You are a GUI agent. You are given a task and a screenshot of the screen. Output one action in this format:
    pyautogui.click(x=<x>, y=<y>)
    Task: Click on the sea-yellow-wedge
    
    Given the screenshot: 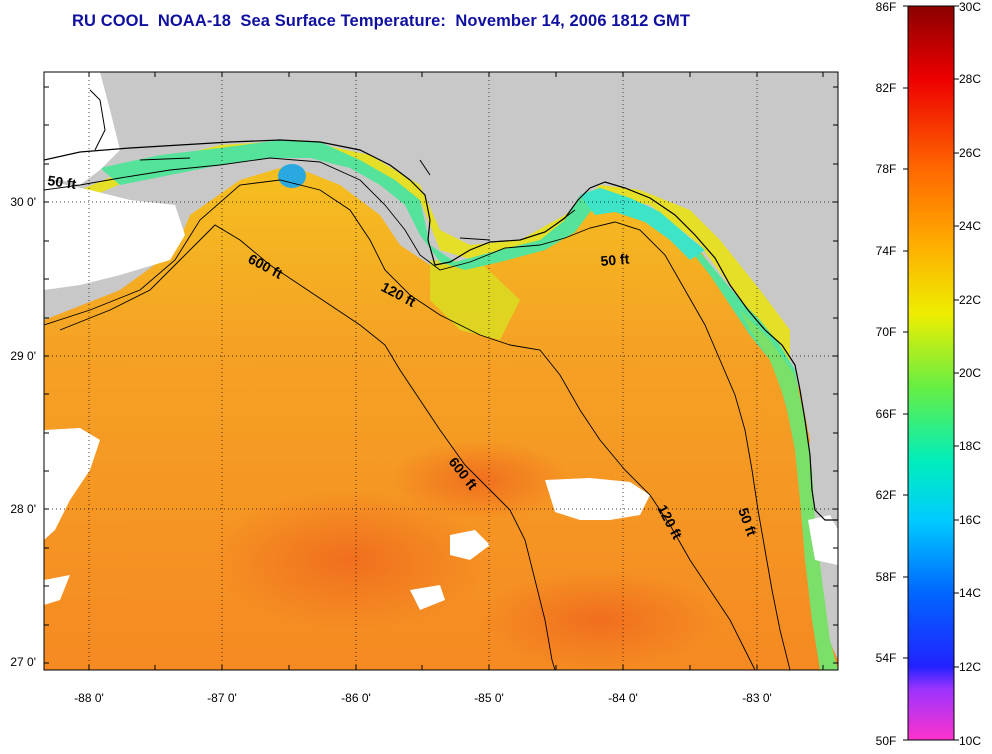 What is the action you would take?
    pyautogui.click(x=475, y=300)
    